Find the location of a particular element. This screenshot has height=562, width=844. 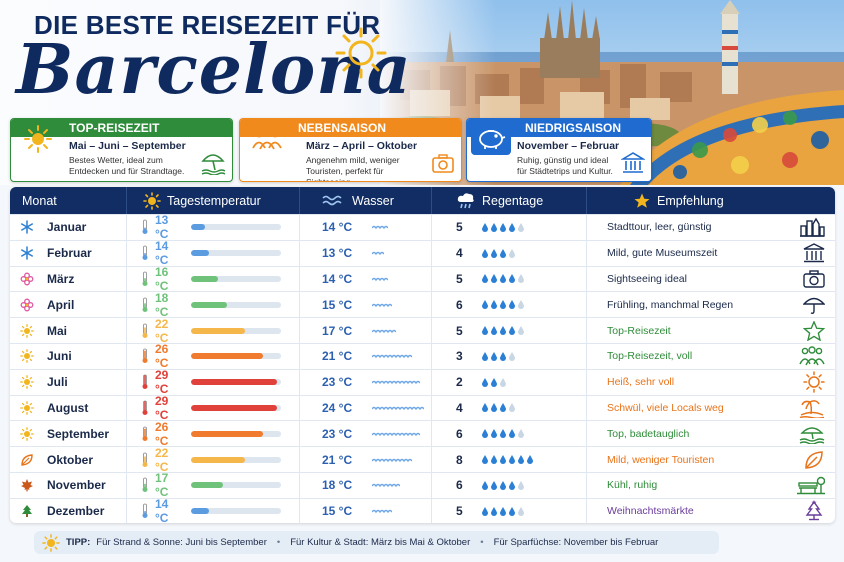

rain-cell: 3 is located at coordinates (509, 356).